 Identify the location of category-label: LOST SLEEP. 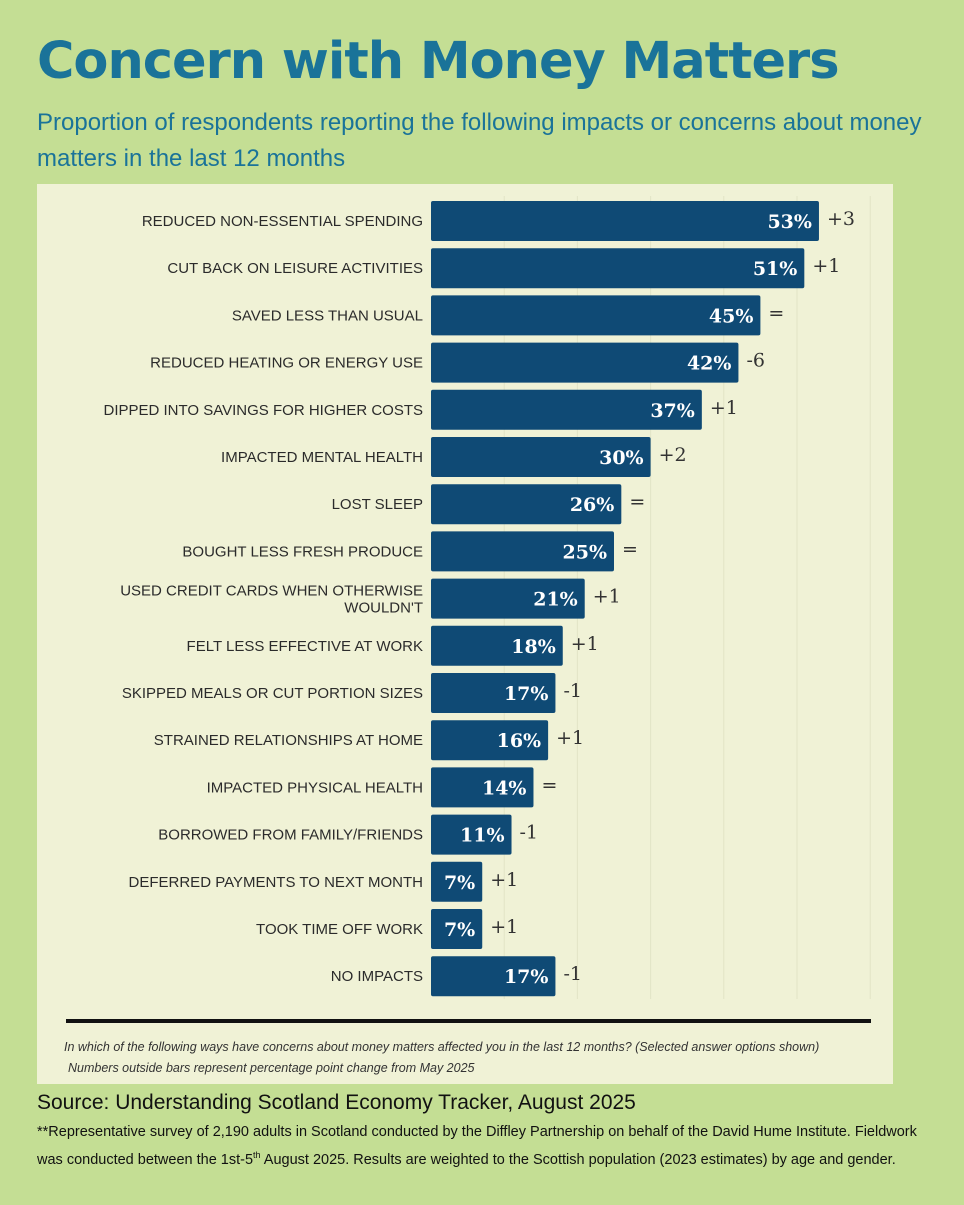
(377, 504).